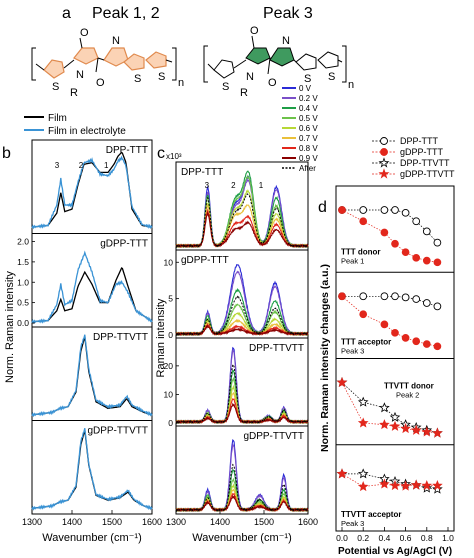  What do you see at coordinates (288, 13) in the screenshot?
I see `panel-a-label-right: Peak 3` at bounding box center [288, 13].